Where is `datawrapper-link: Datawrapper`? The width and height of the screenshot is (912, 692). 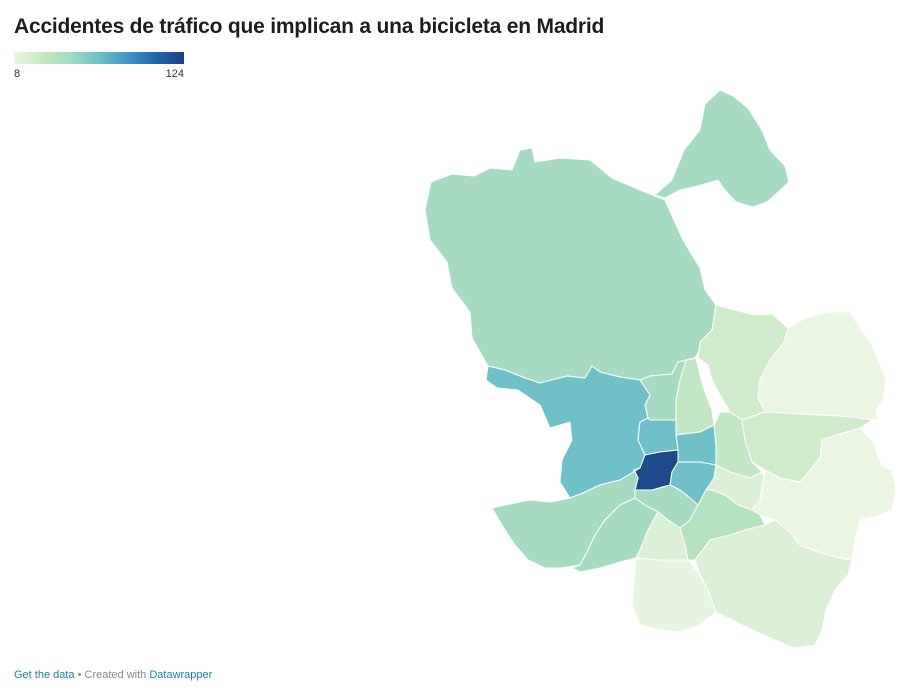 datawrapper-link: Datawrapper is located at coordinates (181, 675).